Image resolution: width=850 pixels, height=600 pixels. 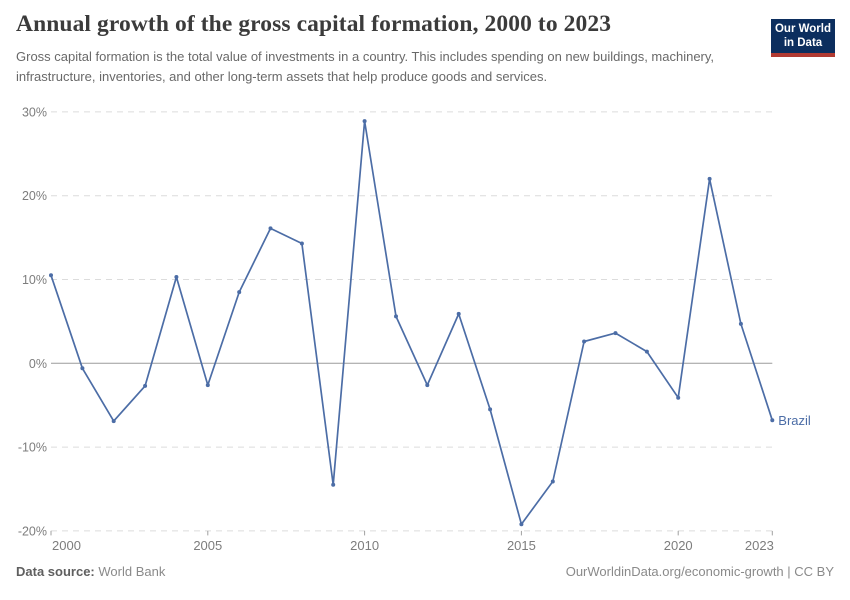 I want to click on y-axis-label: -10%, so click(x=32, y=448).